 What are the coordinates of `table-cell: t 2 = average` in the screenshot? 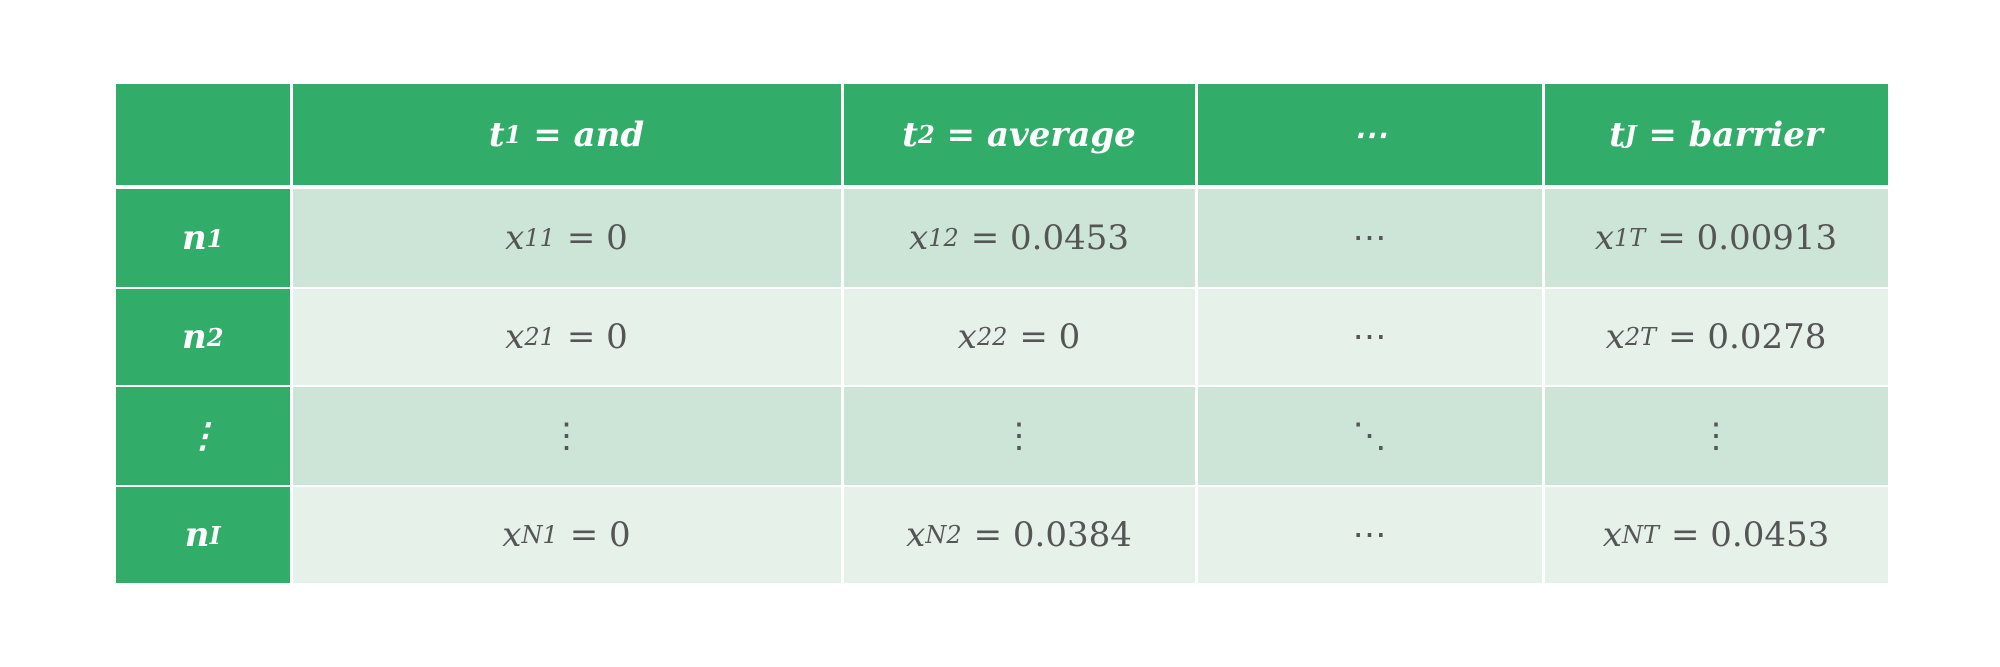 It's located at (1019, 134).